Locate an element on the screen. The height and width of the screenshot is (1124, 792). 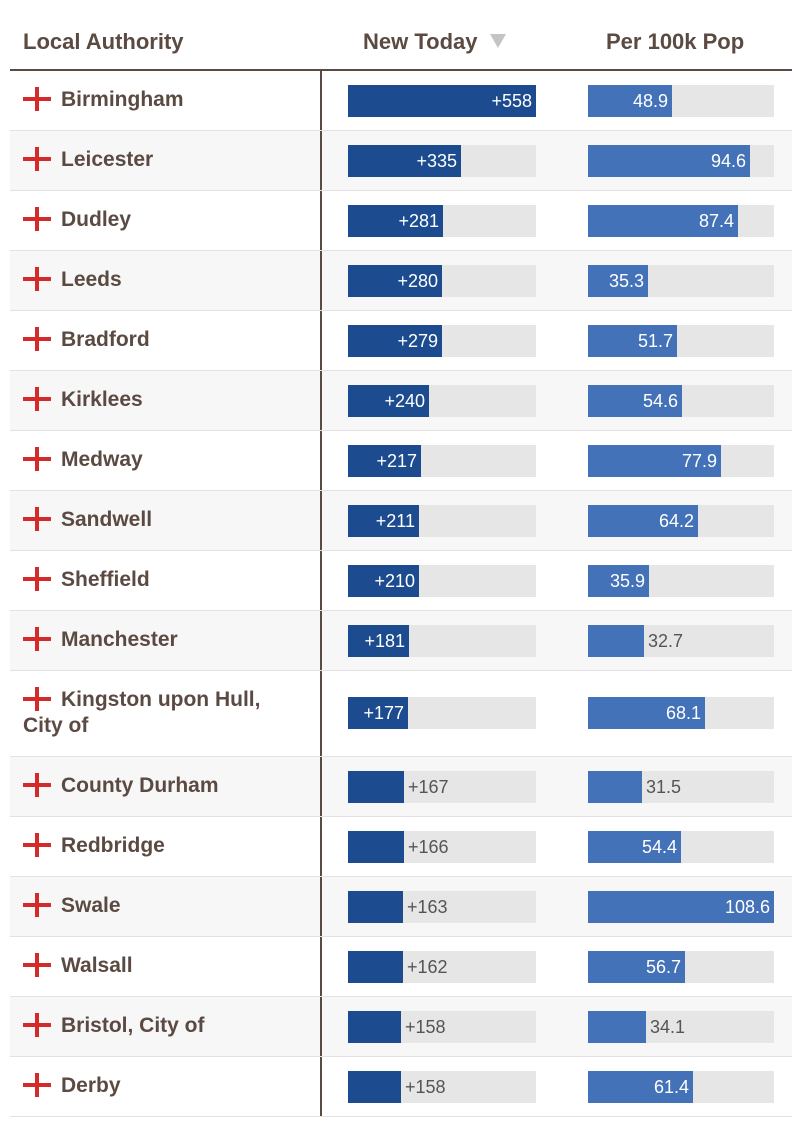
new-today-value: +217 is located at coordinates (396, 461).